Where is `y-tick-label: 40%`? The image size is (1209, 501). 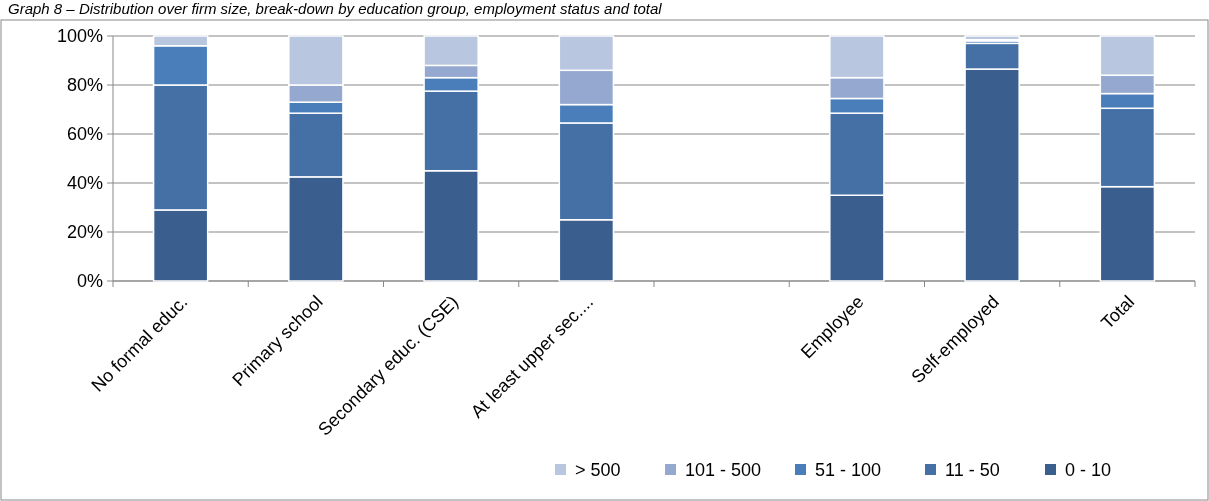 y-tick-label: 40% is located at coordinates (84, 183).